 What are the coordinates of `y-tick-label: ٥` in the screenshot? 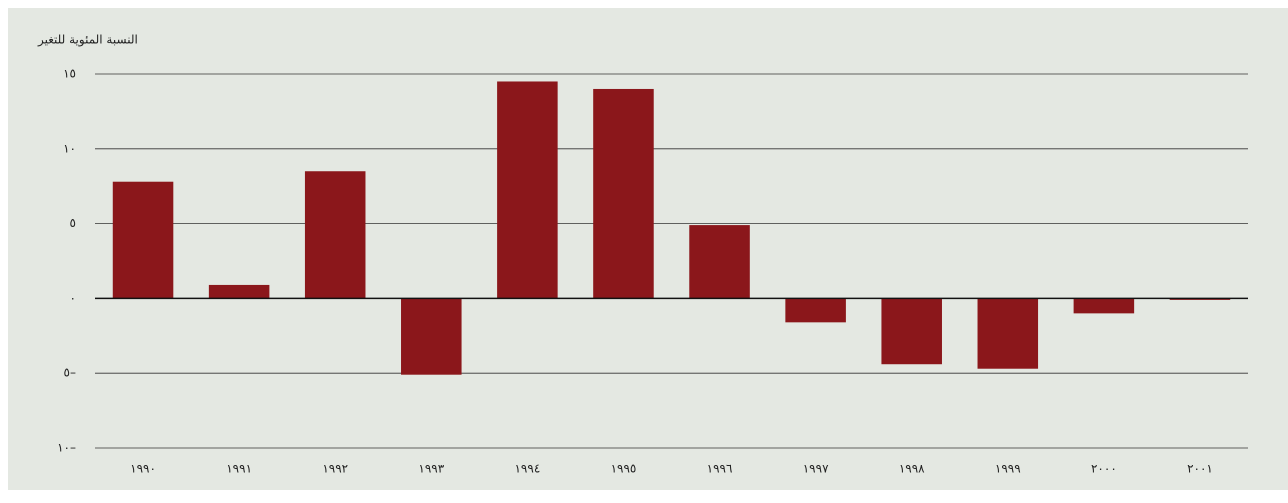 It's located at (73, 223).